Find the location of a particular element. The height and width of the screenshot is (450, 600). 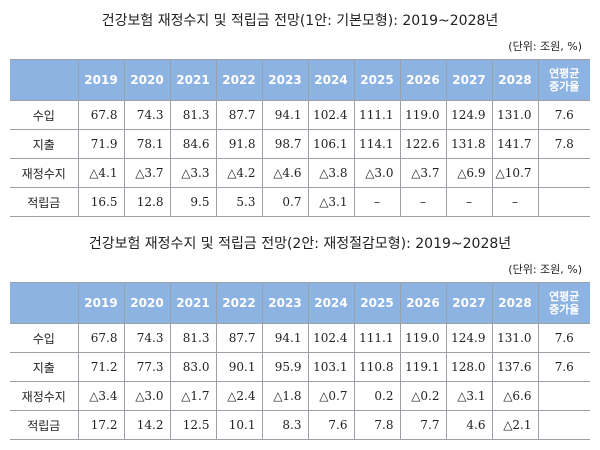

value-cell: 14.2 is located at coordinates (147, 425).